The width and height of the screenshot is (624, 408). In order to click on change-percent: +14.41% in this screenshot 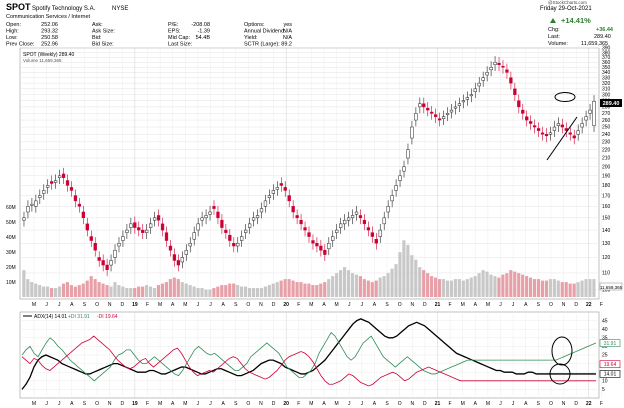, I will do `click(576, 20)`.